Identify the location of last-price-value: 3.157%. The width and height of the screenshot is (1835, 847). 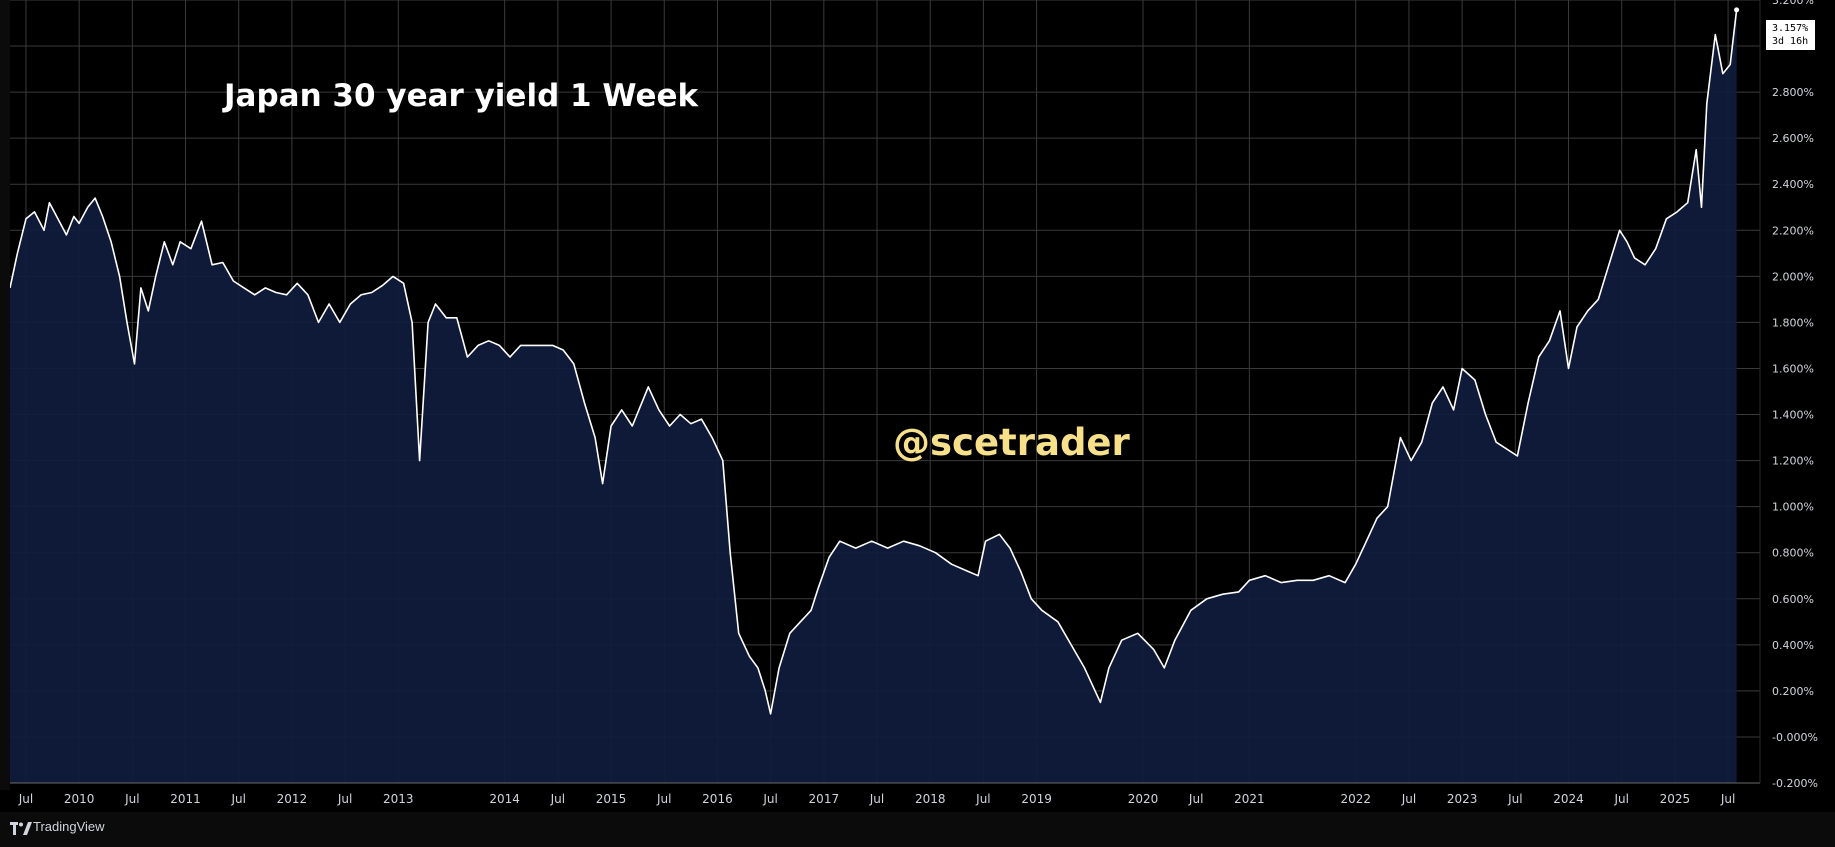
(1790, 28).